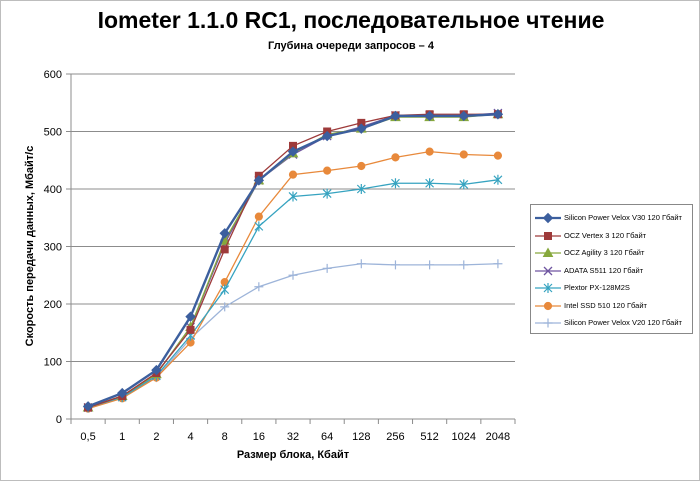 Image resolution: width=700 pixels, height=482 pixels. What do you see at coordinates (605, 305) in the screenshot?
I see `legend-label: Intel SSD 510 120 Гбайт` at bounding box center [605, 305].